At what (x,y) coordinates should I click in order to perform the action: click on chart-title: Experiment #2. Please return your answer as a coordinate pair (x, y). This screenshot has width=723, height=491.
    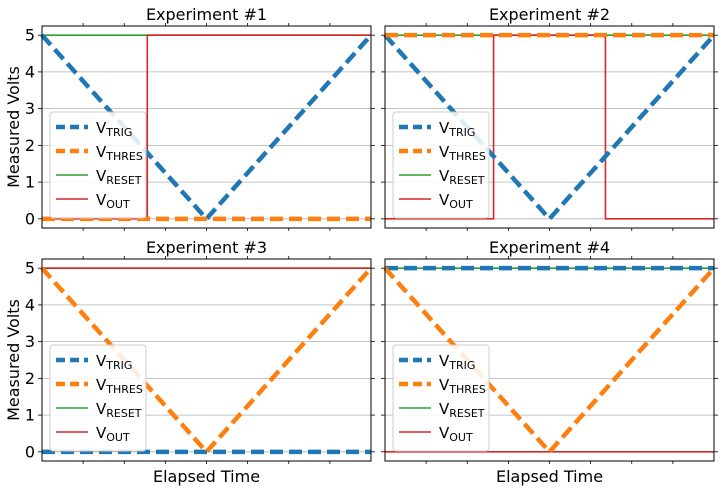
    Looking at the image, I should click on (549, 14).